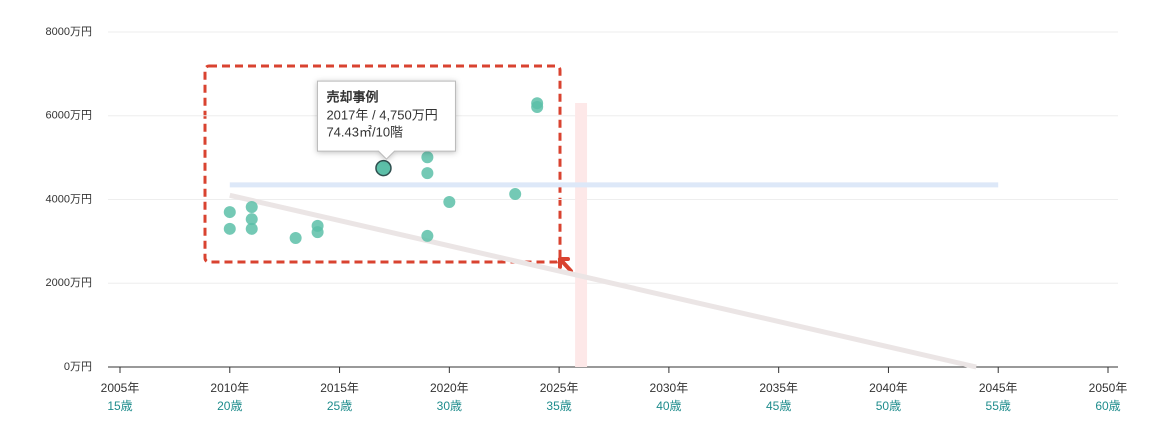 The width and height of the screenshot is (1156, 428). I want to click on x-age-label: 50歳, so click(888, 406).